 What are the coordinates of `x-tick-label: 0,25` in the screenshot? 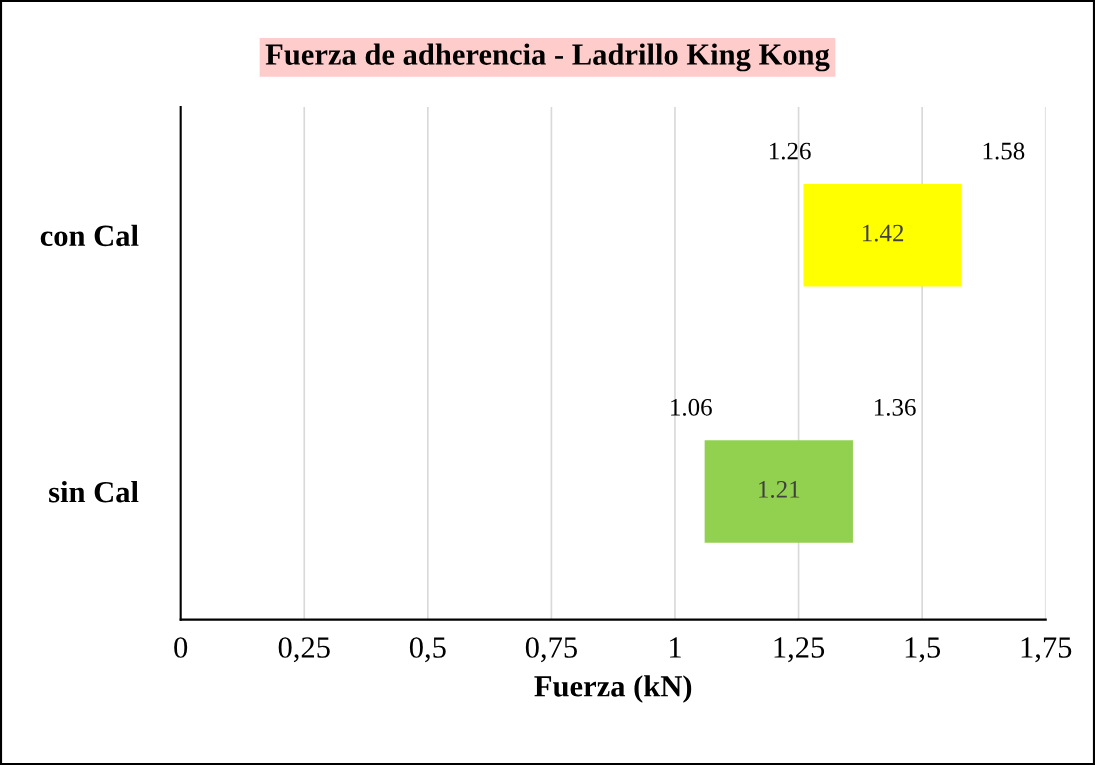 It's located at (304, 650).